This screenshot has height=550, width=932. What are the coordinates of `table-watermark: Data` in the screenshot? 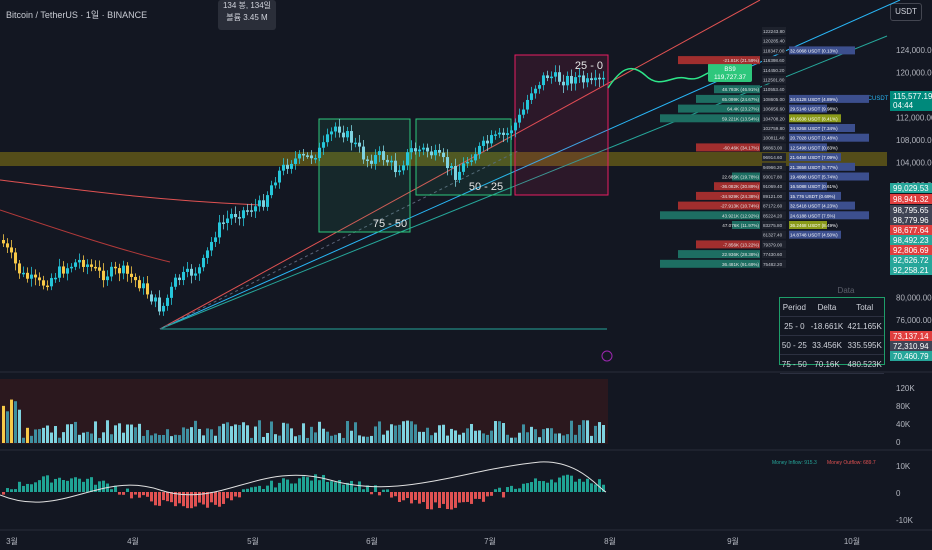 It's located at (846, 290).